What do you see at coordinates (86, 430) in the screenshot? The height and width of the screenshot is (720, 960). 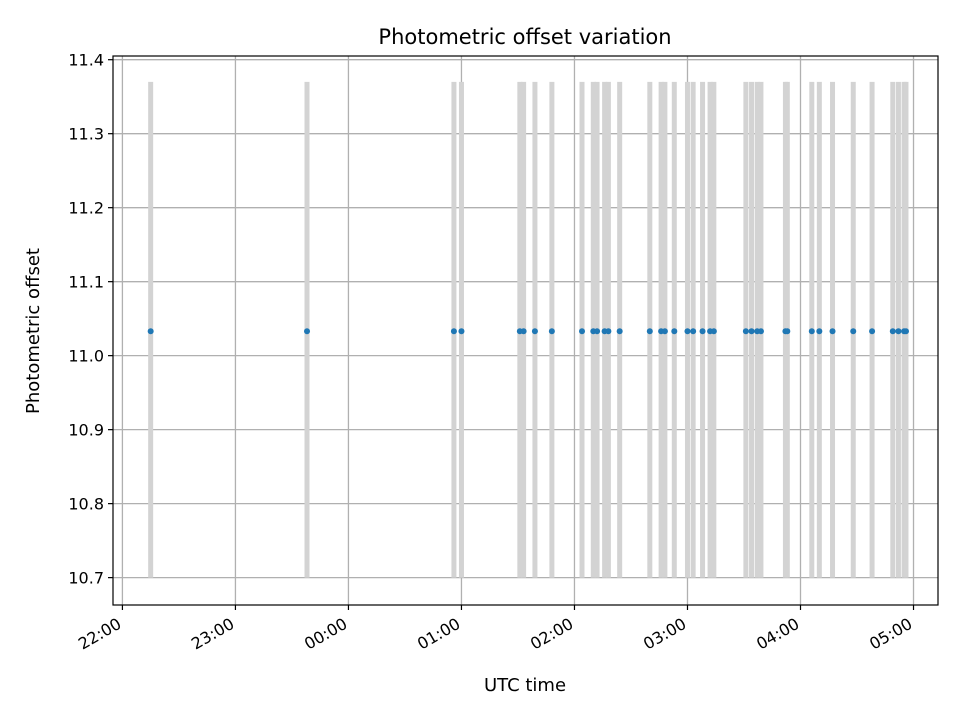 I see `y-tick-label: 10.9` at bounding box center [86, 430].